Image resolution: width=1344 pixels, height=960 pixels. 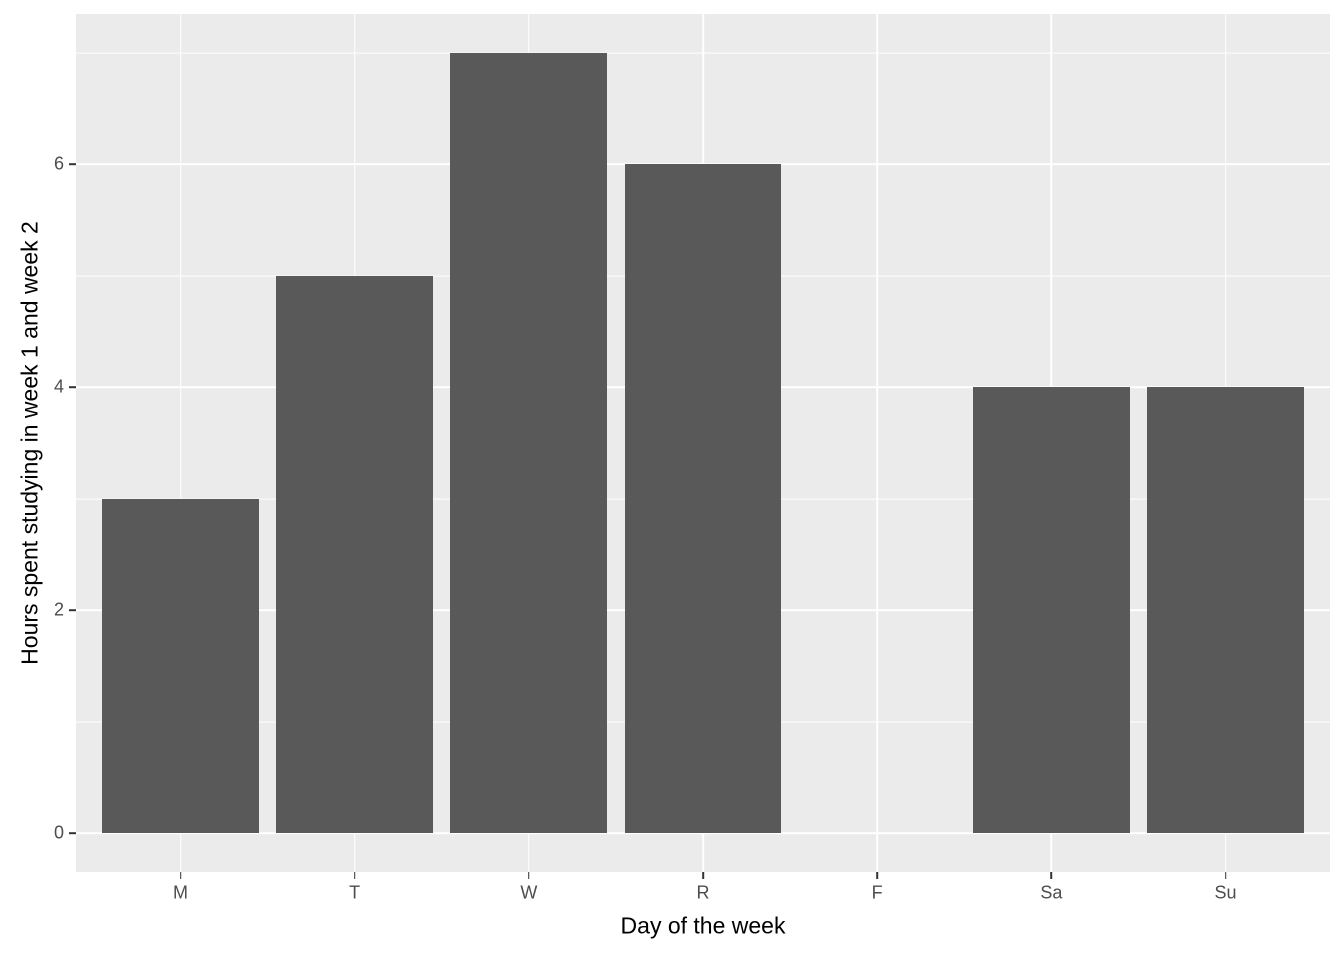 What do you see at coordinates (355, 554) in the screenshot?
I see `bar-T` at bounding box center [355, 554].